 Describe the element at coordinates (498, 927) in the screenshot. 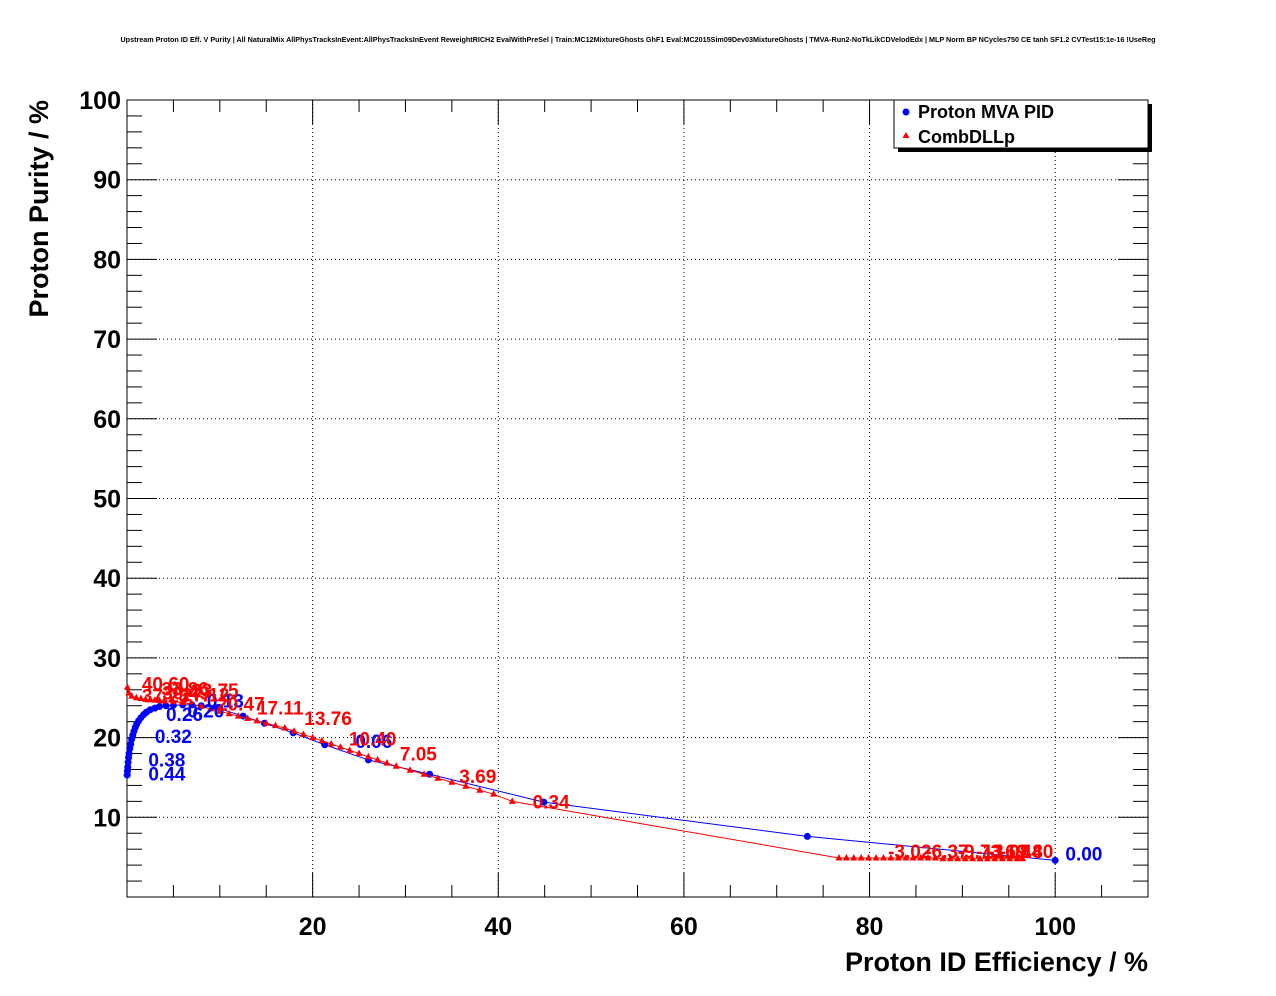

I see `x-tick-label: 40` at that location.